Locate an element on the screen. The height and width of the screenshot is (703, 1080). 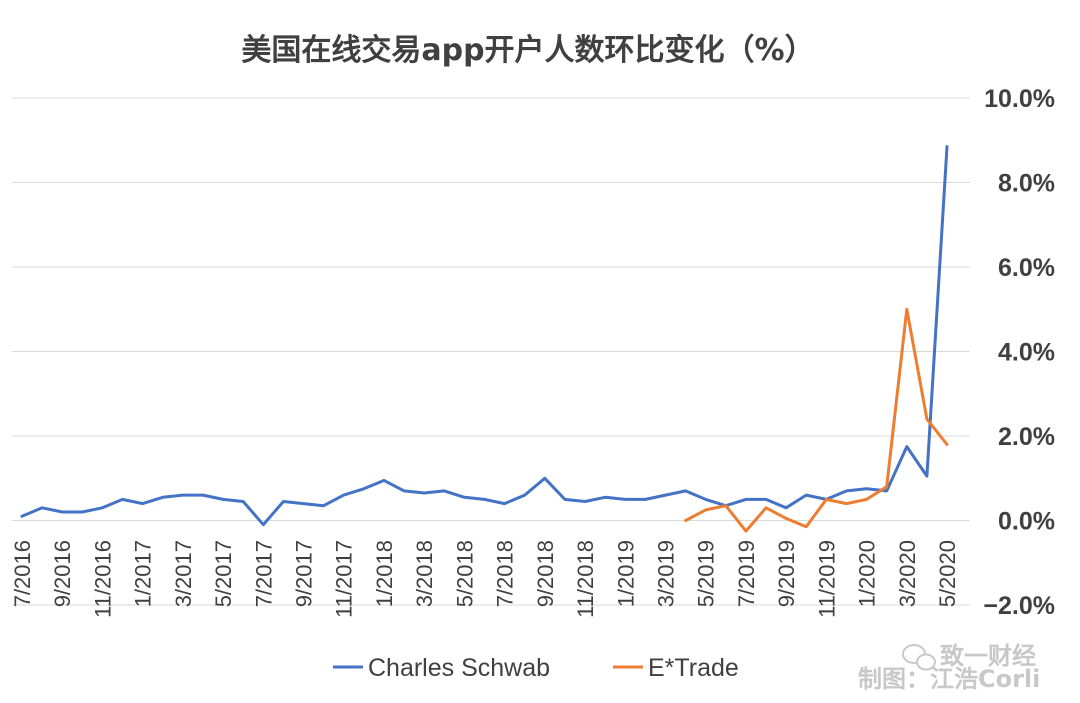
y-tick-label: 6.0% is located at coordinates (1026, 268).